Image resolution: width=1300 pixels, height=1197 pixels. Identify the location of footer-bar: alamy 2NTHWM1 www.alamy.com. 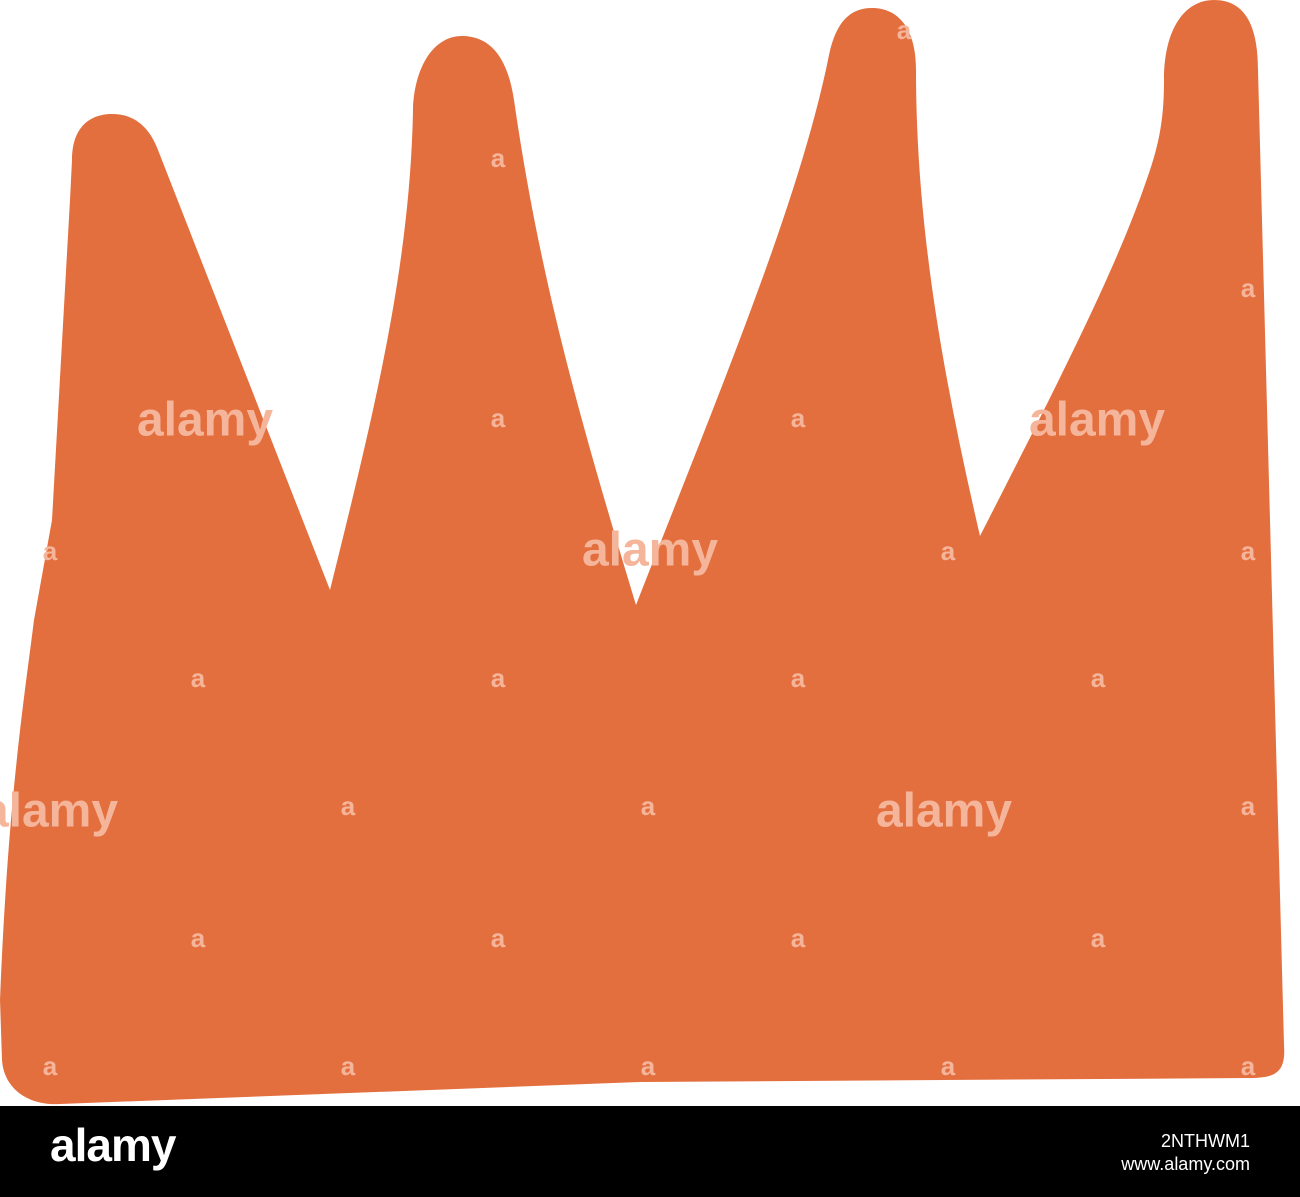
(650, 1151).